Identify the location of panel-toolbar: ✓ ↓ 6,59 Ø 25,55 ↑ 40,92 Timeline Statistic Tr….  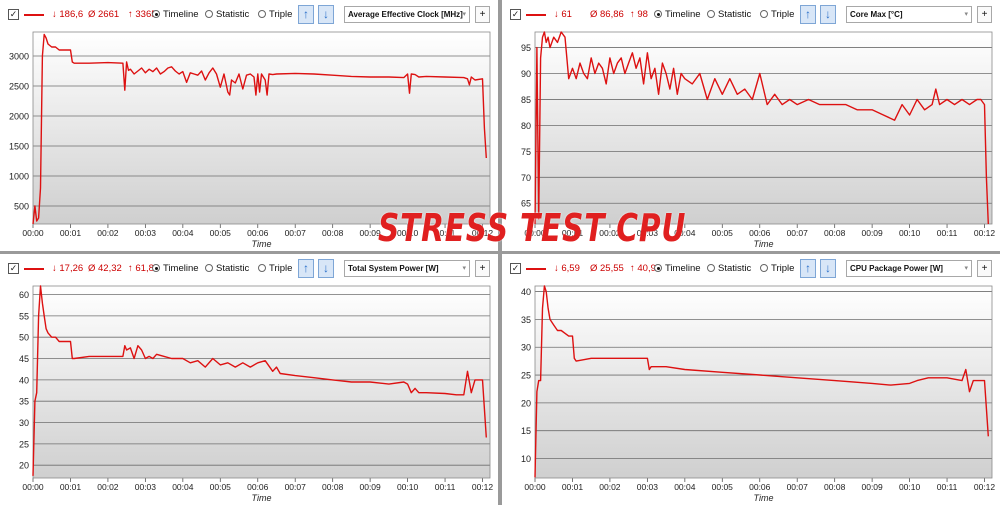
(751, 269).